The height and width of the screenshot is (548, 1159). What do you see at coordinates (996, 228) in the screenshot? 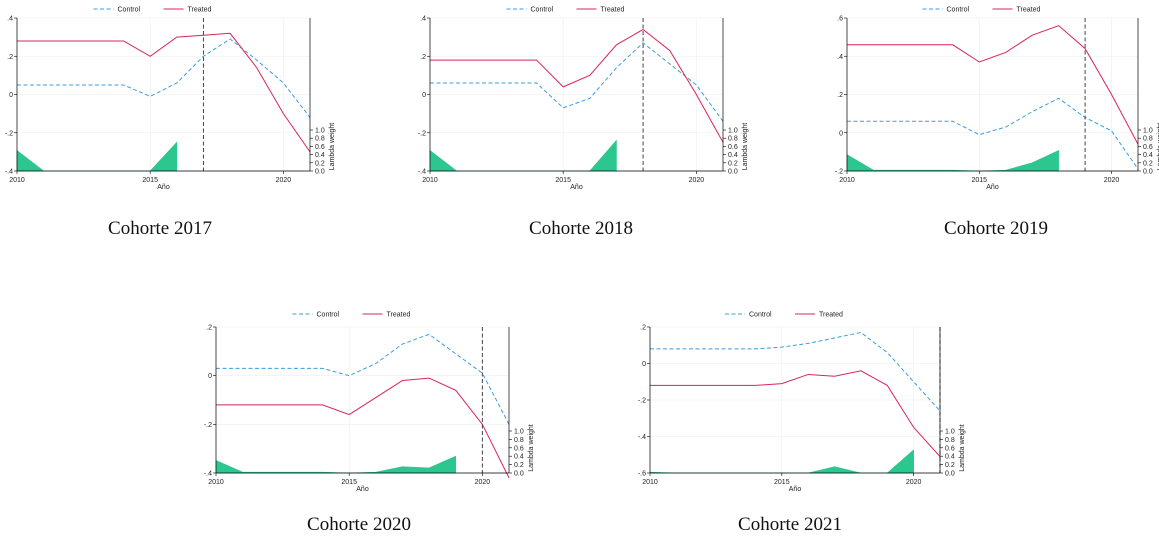
I see `caption-cohorte-2019: Cohorte 2019` at bounding box center [996, 228].